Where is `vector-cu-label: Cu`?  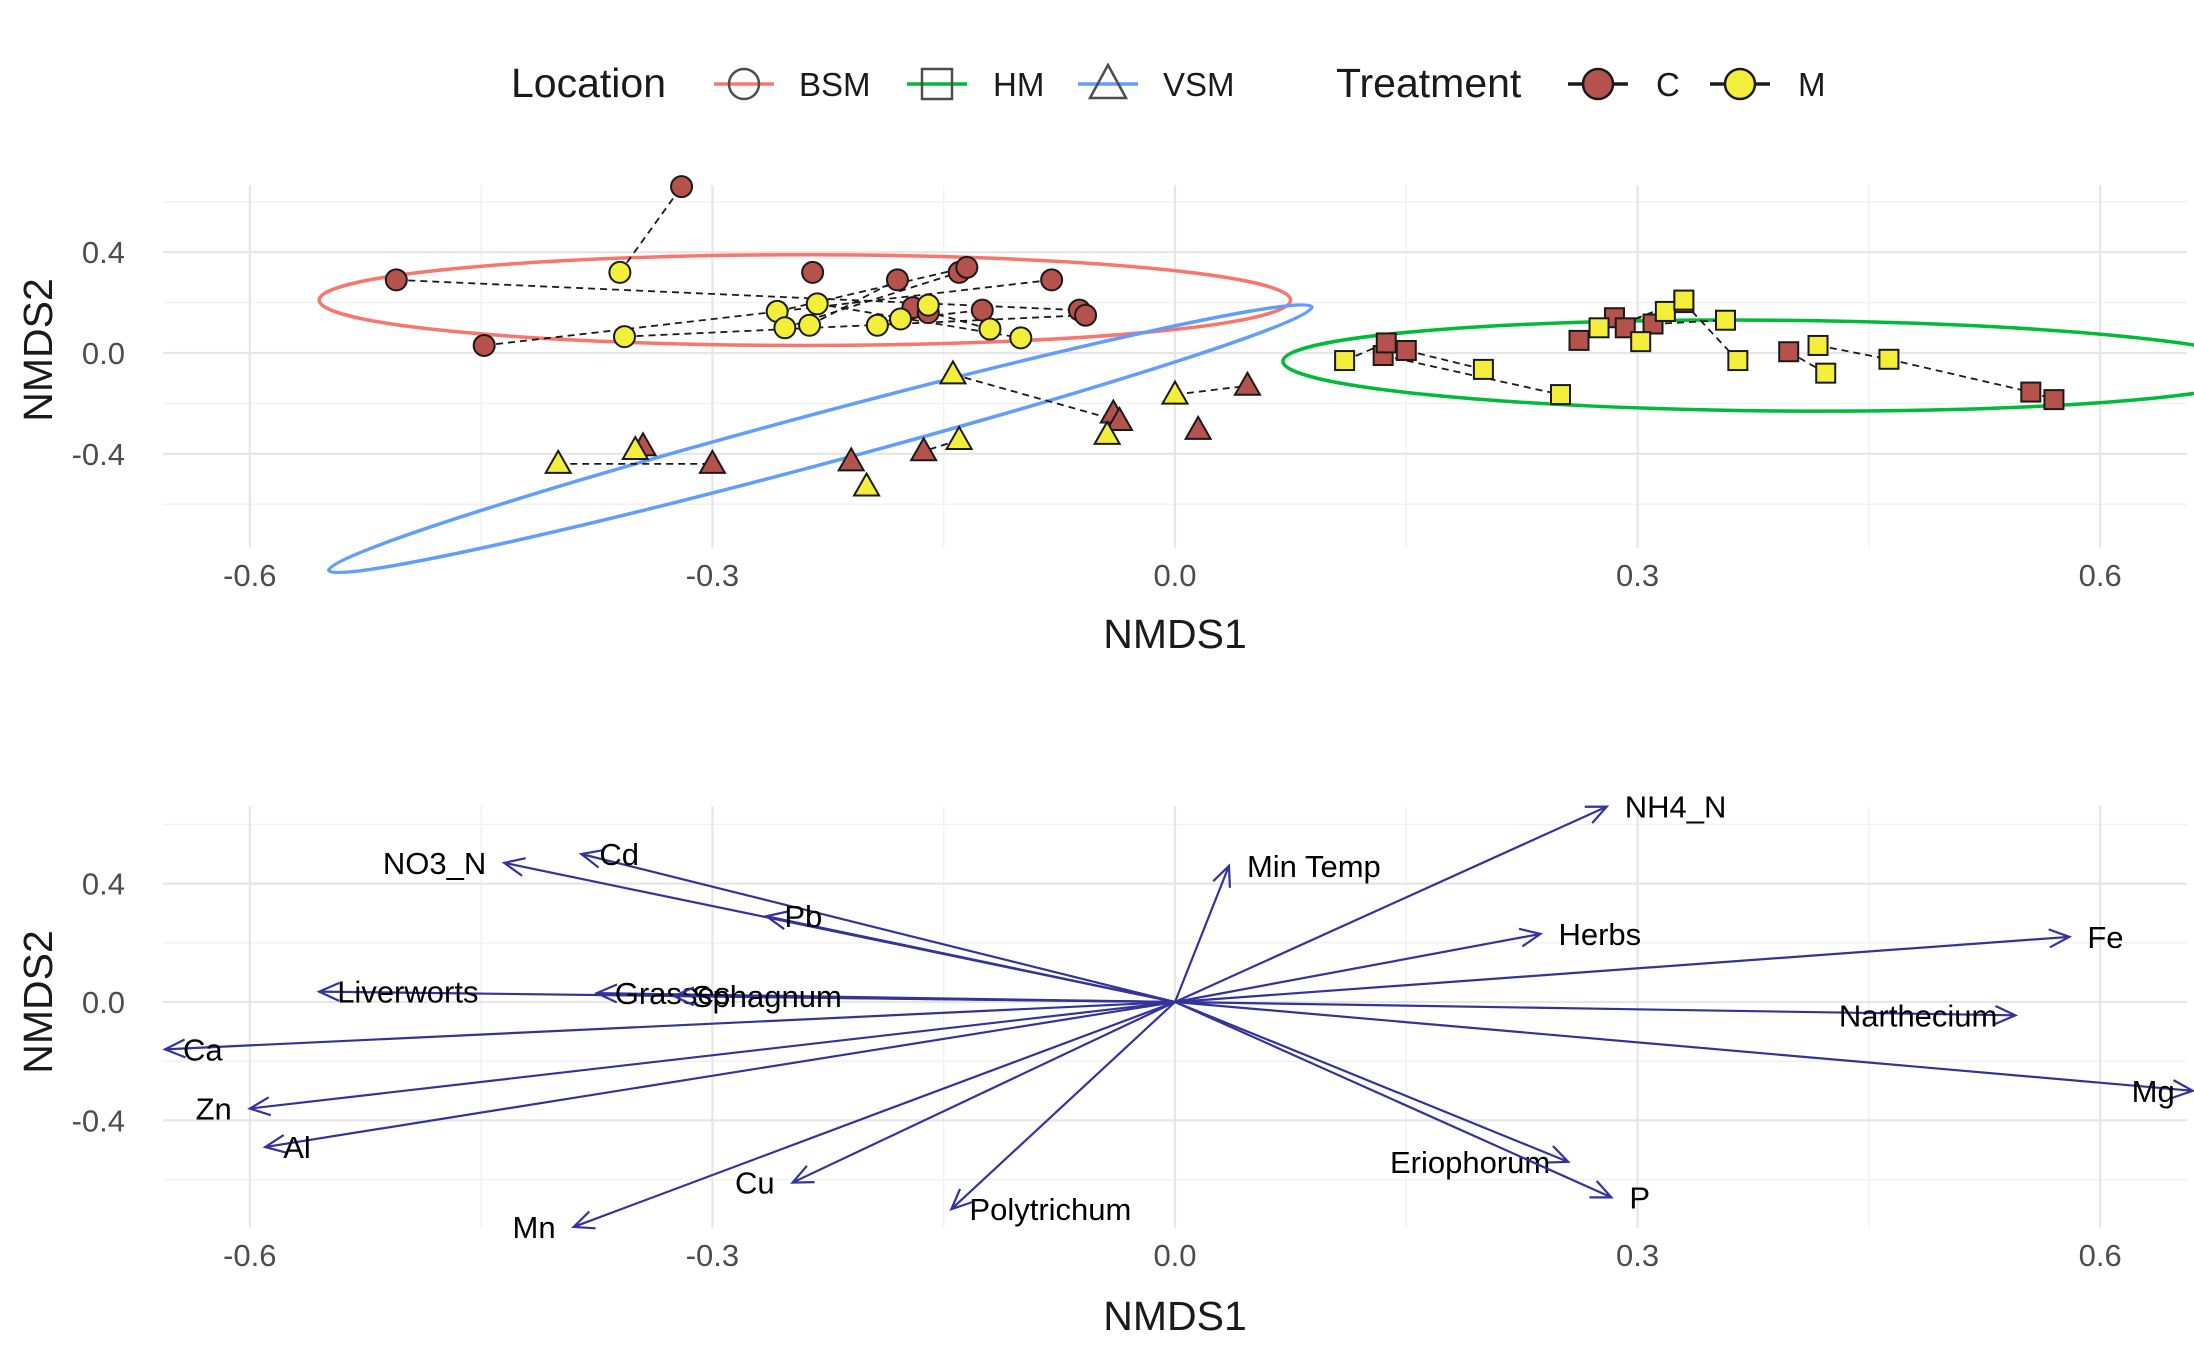 vector-cu-label: Cu is located at coordinates (755, 1183).